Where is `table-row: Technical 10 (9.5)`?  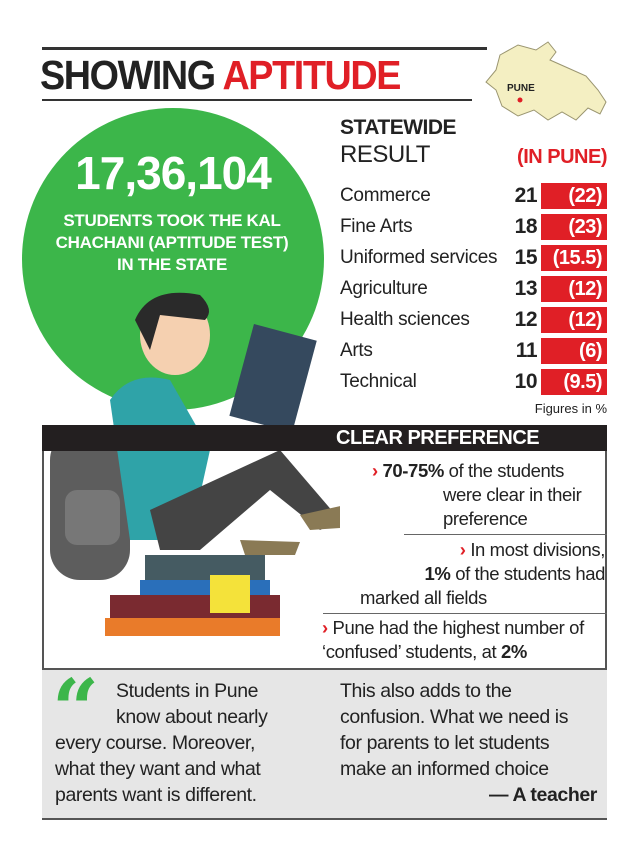
table-row: Technical 10 (9.5) is located at coordinates (473, 382).